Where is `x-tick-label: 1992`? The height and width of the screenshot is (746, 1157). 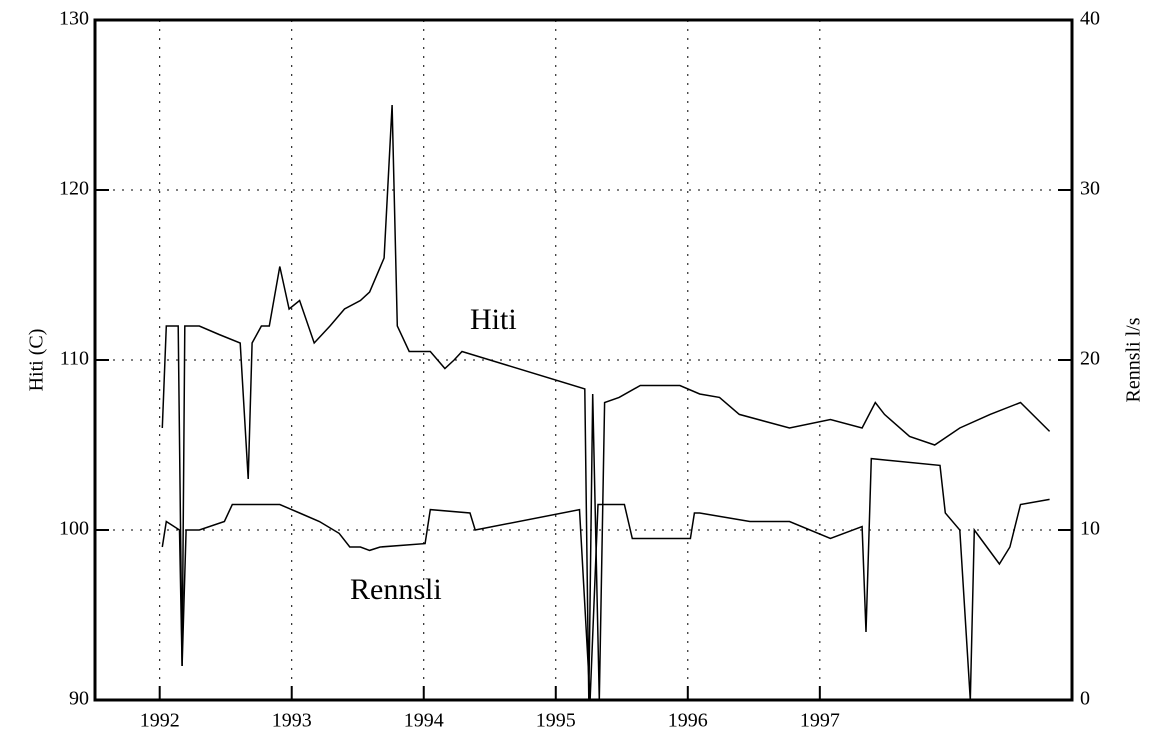 x-tick-label: 1992 is located at coordinates (160, 721).